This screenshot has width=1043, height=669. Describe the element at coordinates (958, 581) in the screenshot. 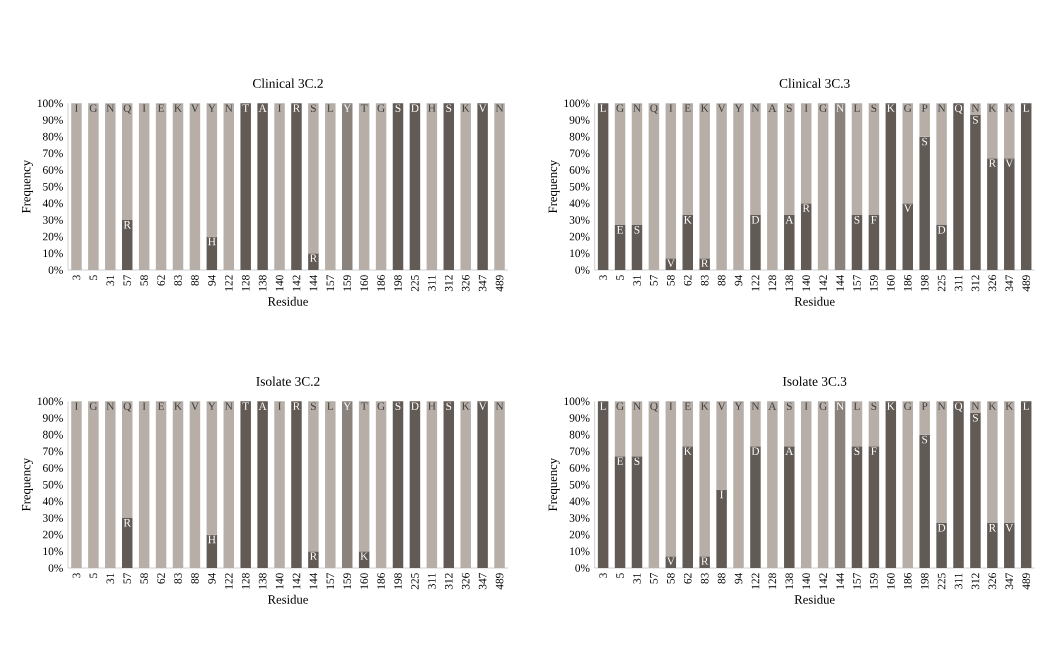

I see `x-tick-label: 311` at that location.